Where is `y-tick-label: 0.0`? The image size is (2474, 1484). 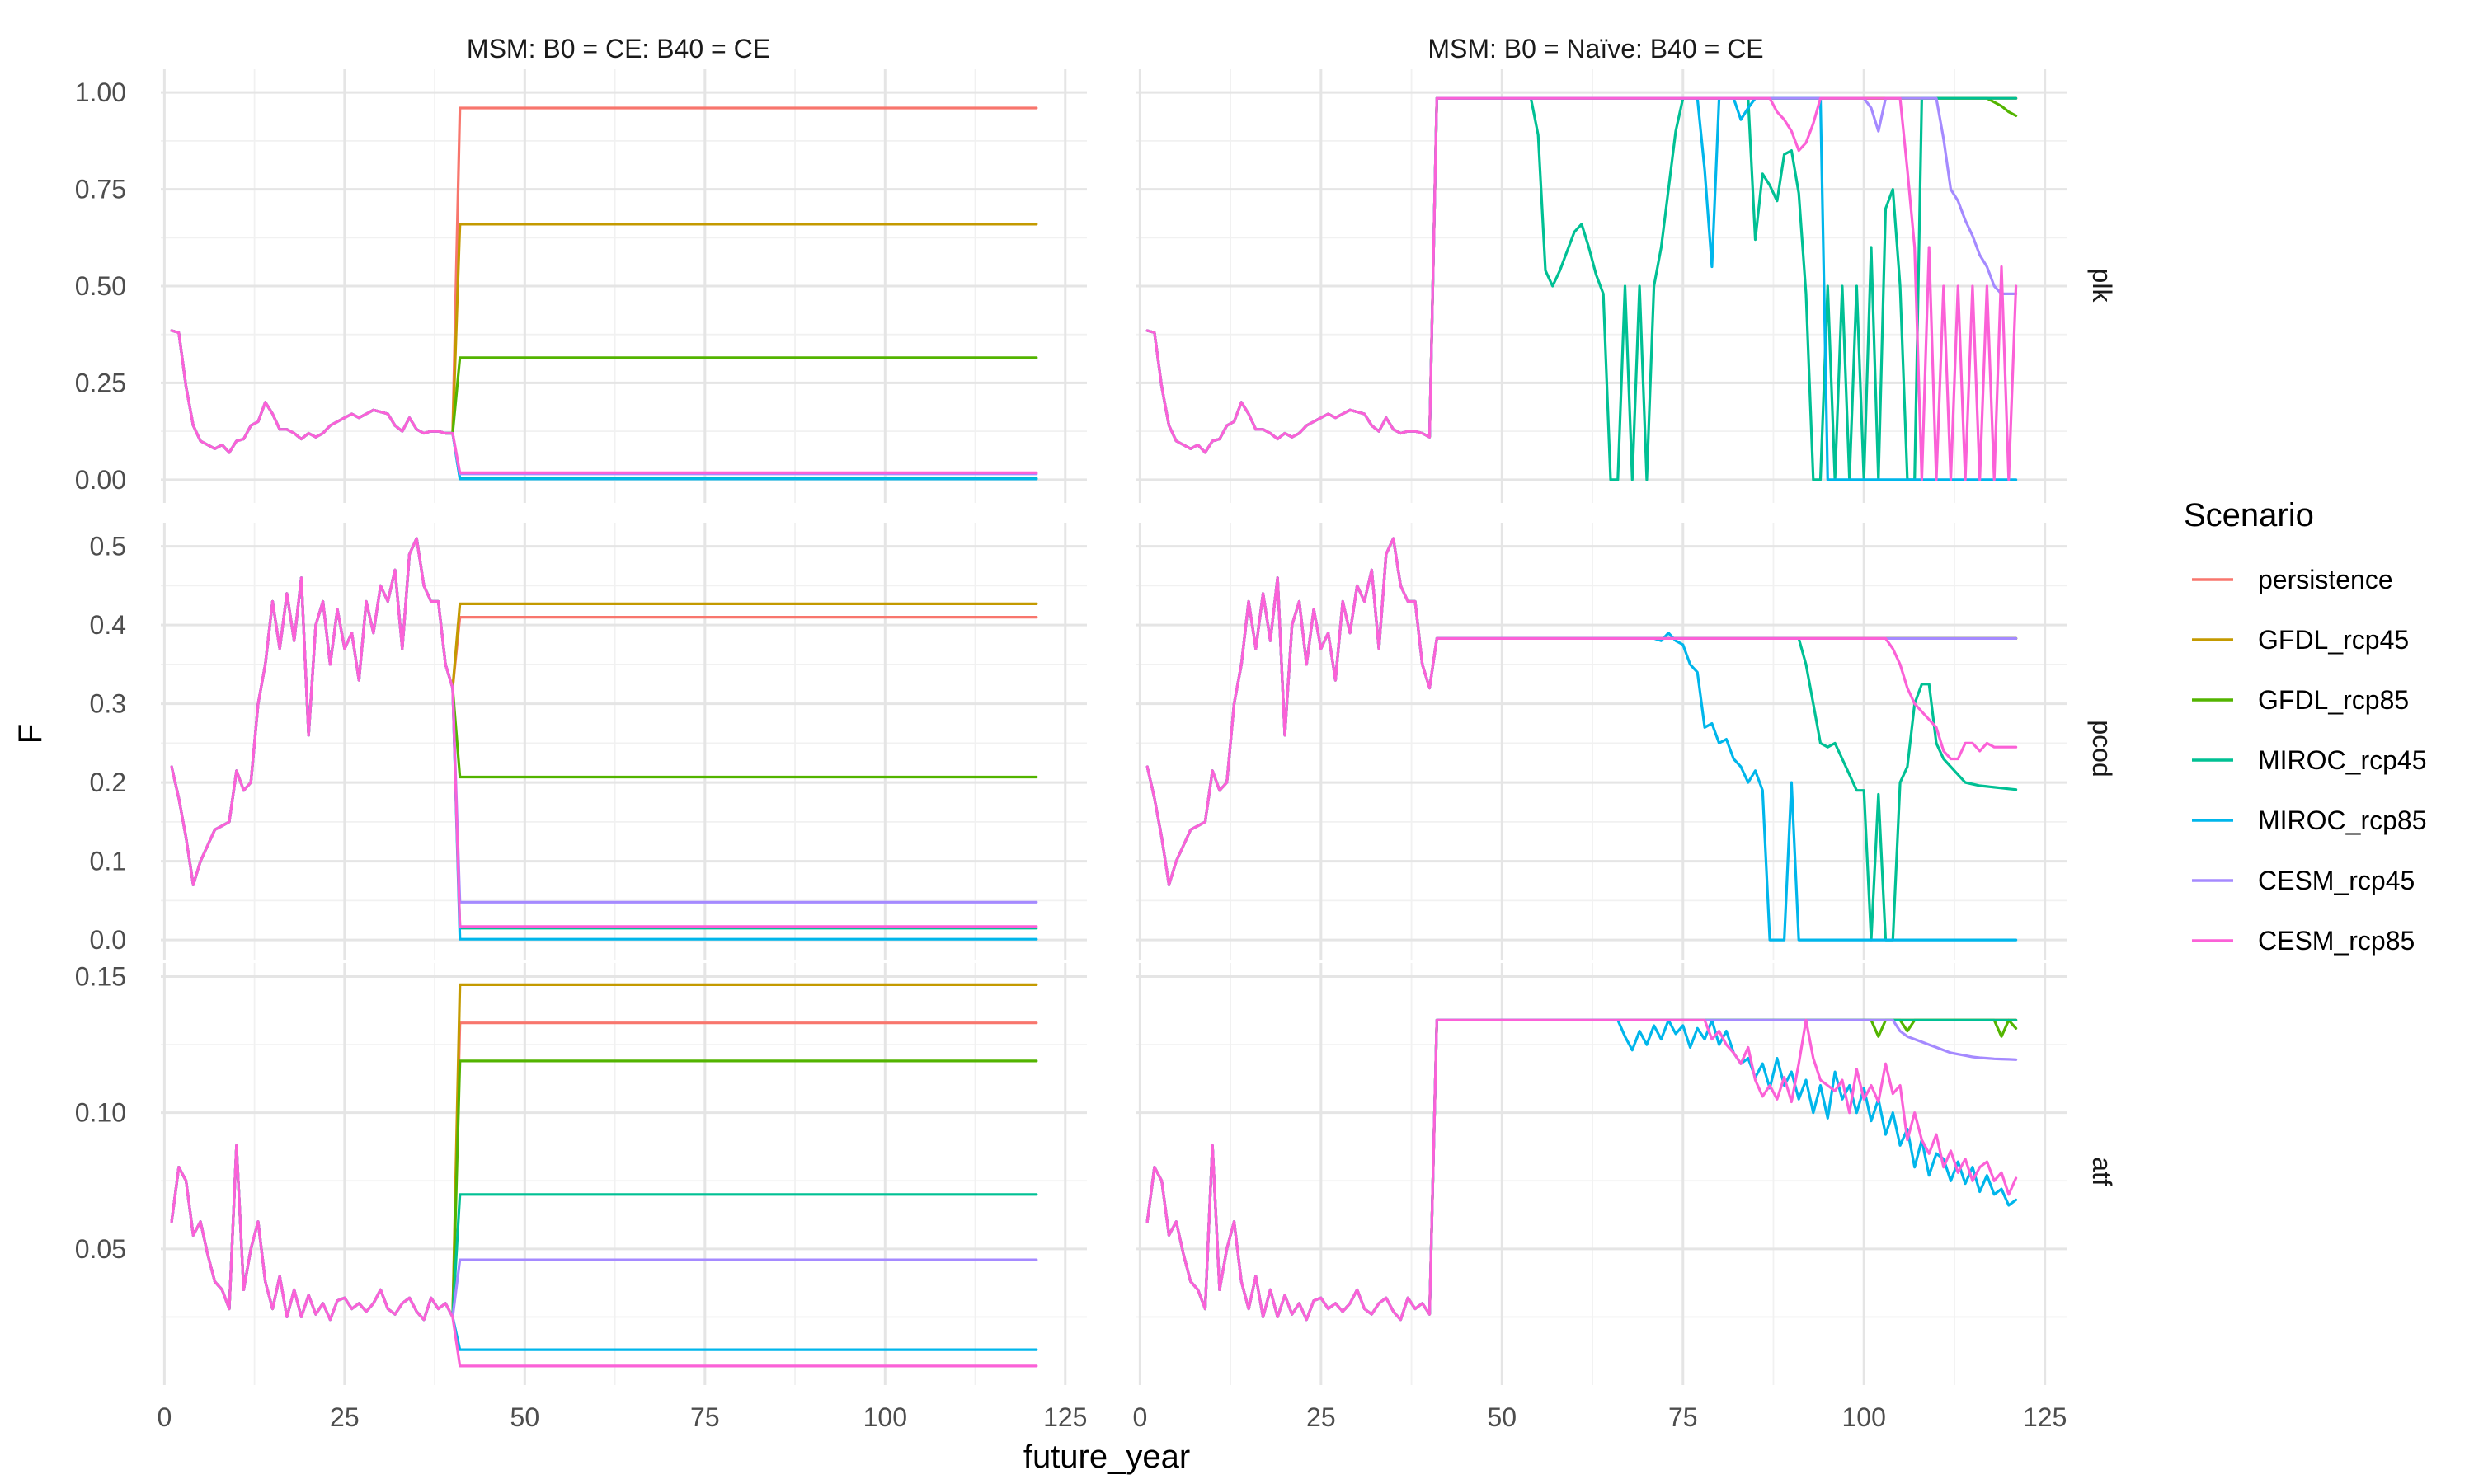 y-tick-label: 0.0 is located at coordinates (108, 940).